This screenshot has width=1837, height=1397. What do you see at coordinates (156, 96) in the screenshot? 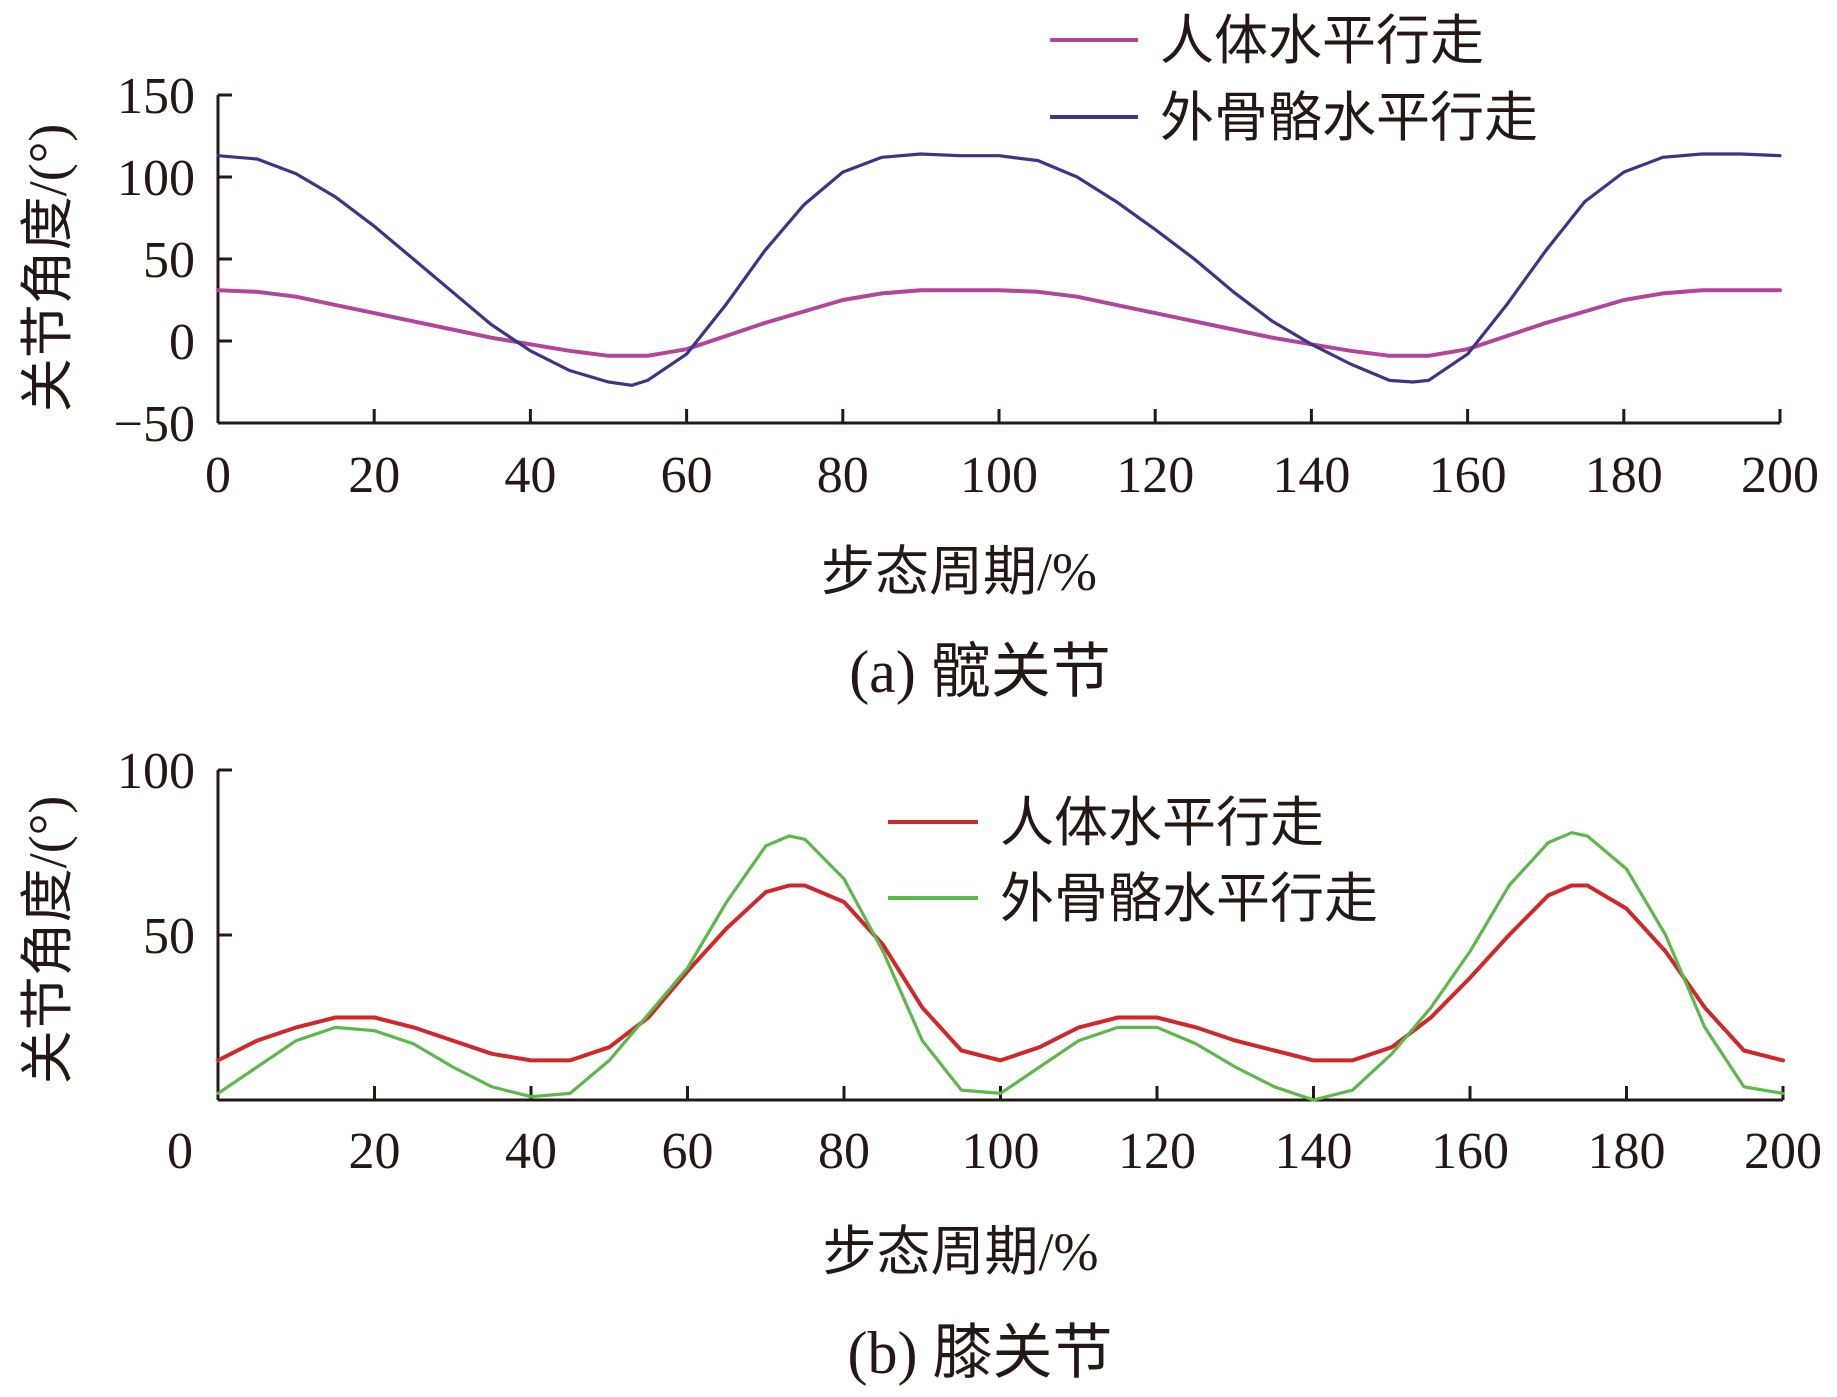
I see `y-tick-label: 150` at bounding box center [156, 96].